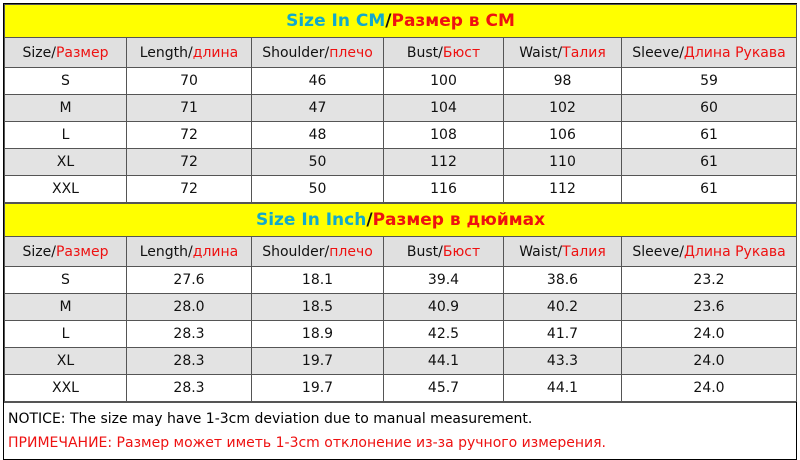  Describe the element at coordinates (215, 52) in the screenshot. I see `header-ru: длина` at that location.